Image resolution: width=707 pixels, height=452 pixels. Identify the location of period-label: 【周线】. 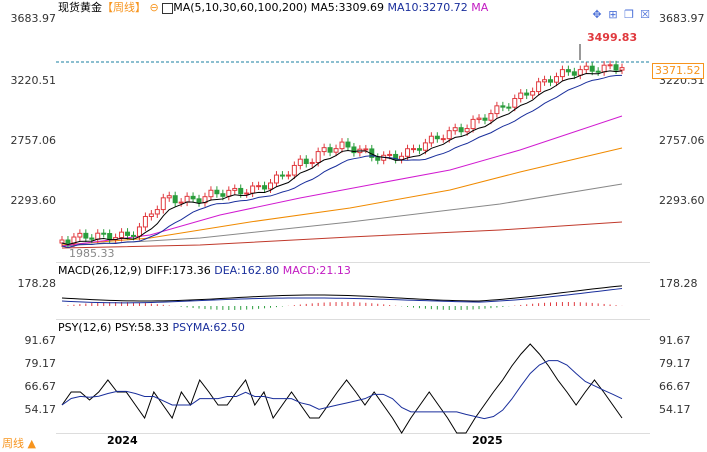
(124, 7).